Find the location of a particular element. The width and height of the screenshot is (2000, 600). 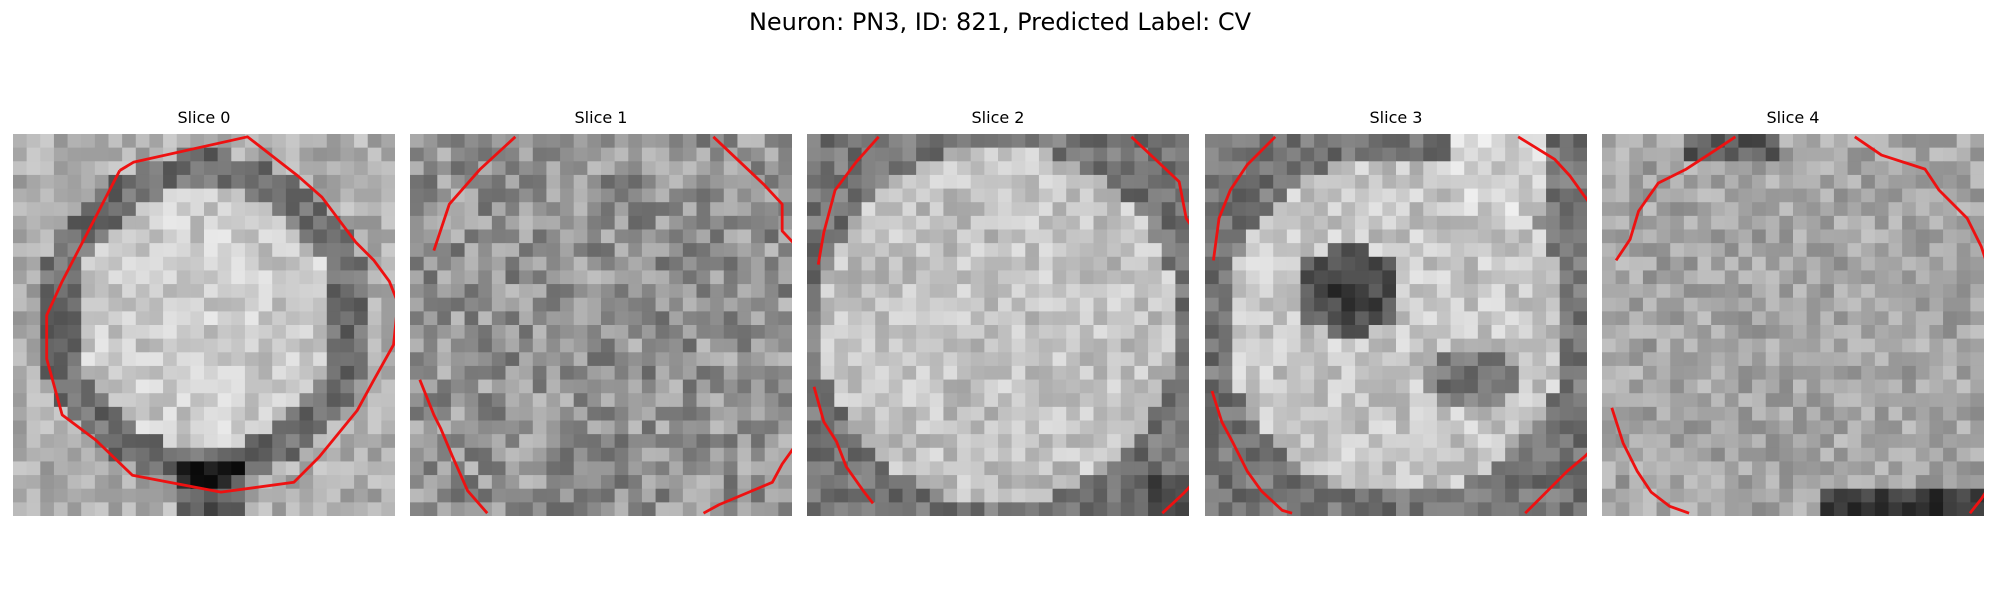

slice-panel-3: Slice 3 is located at coordinates (1396, 314).